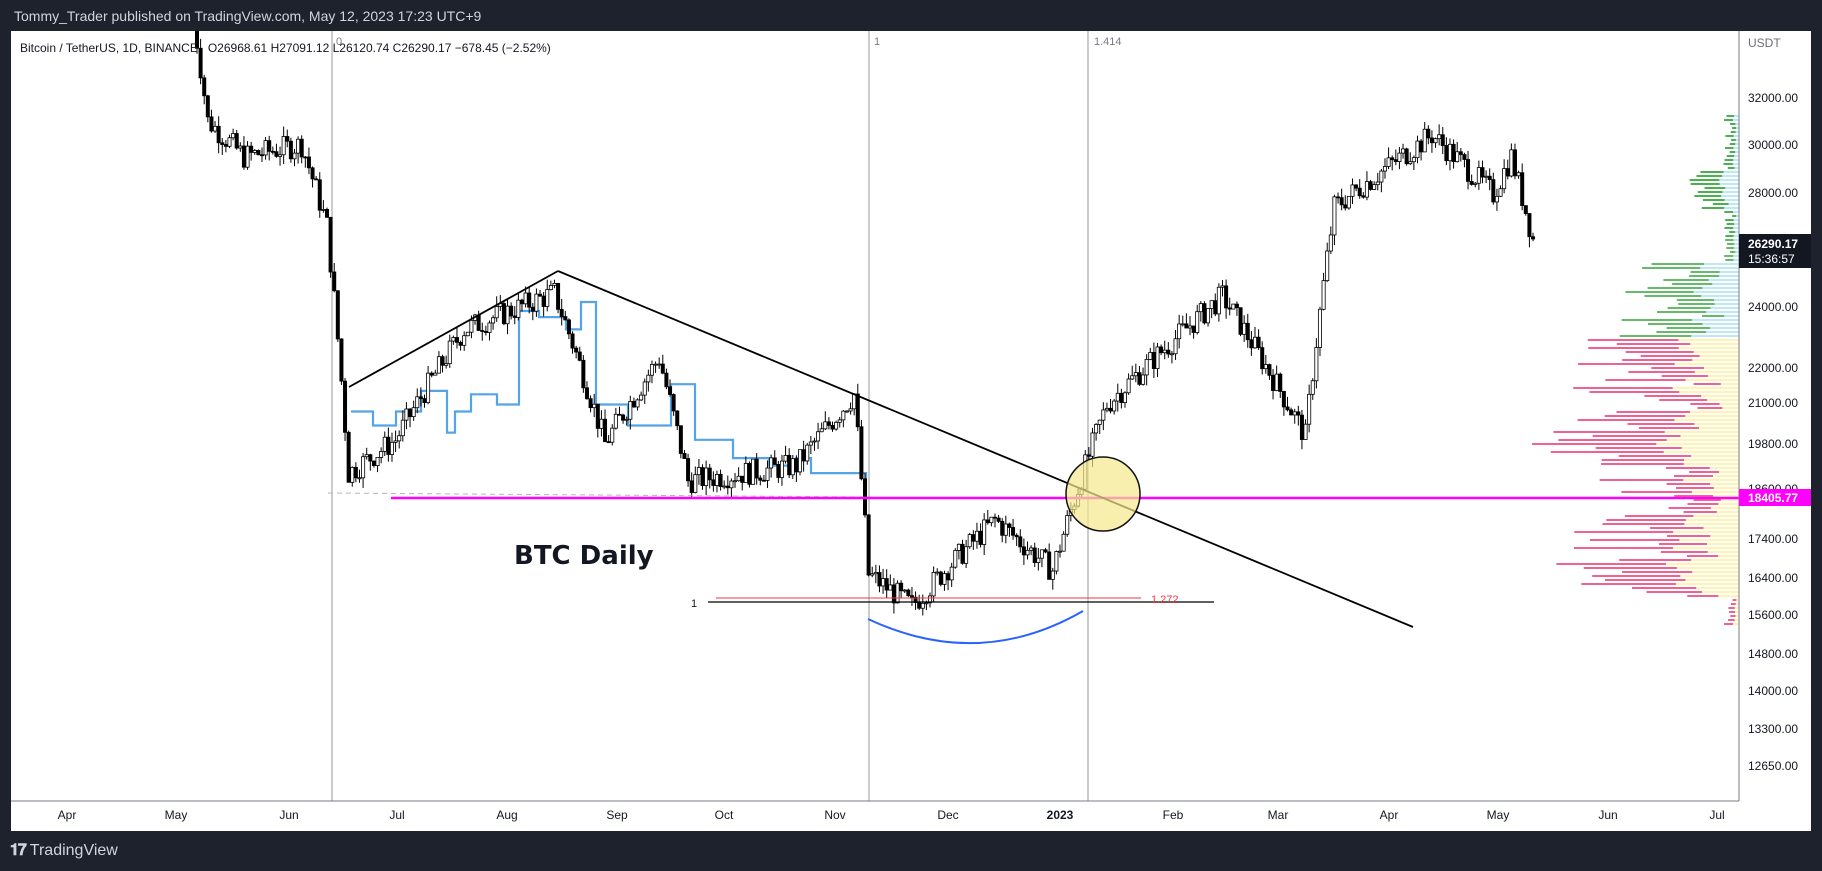  What do you see at coordinates (453, 329) in the screenshot?
I see `ascending-trendline` at bounding box center [453, 329].